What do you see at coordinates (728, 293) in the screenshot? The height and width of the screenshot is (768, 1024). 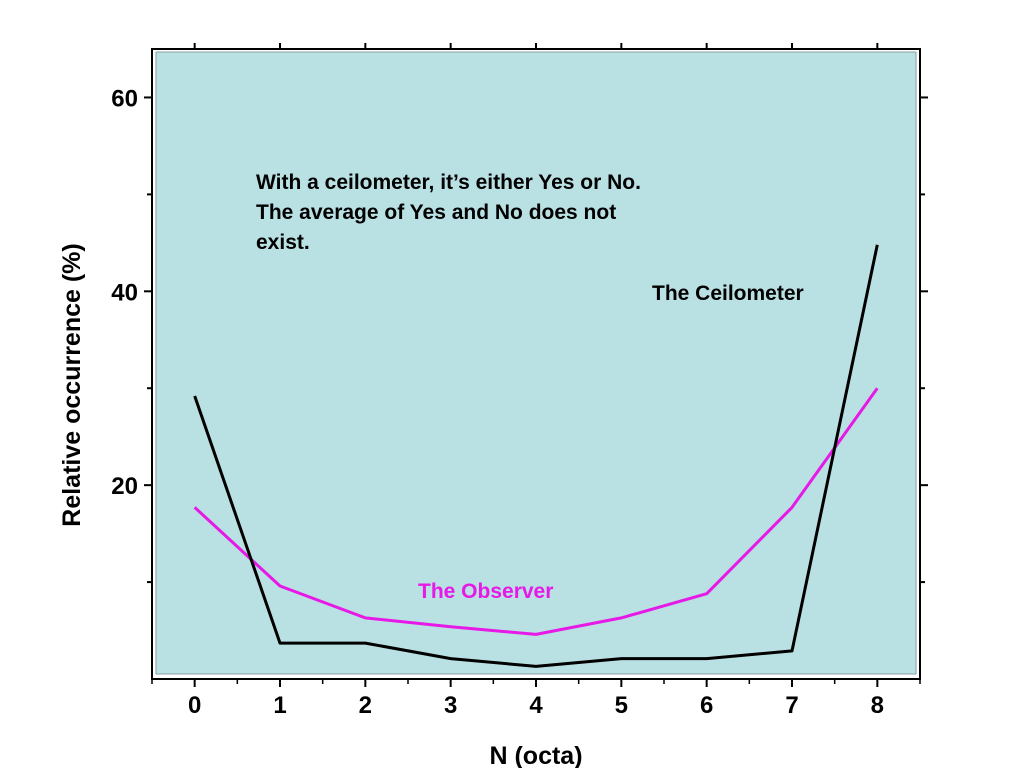 I see `series-label-ceilometer: The Ceilometer` at bounding box center [728, 293].